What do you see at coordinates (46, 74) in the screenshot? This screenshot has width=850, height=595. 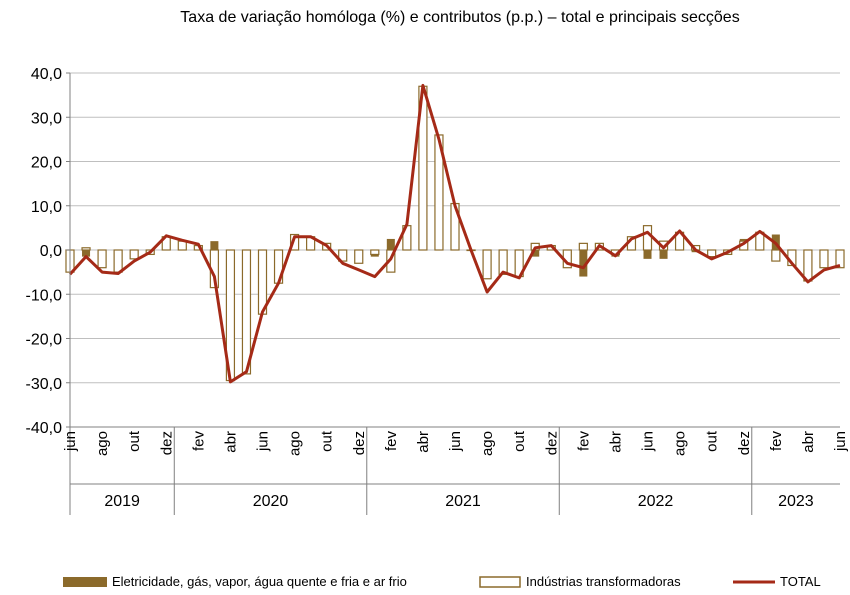 I see `y-tick-label: 40,0` at bounding box center [46, 74].